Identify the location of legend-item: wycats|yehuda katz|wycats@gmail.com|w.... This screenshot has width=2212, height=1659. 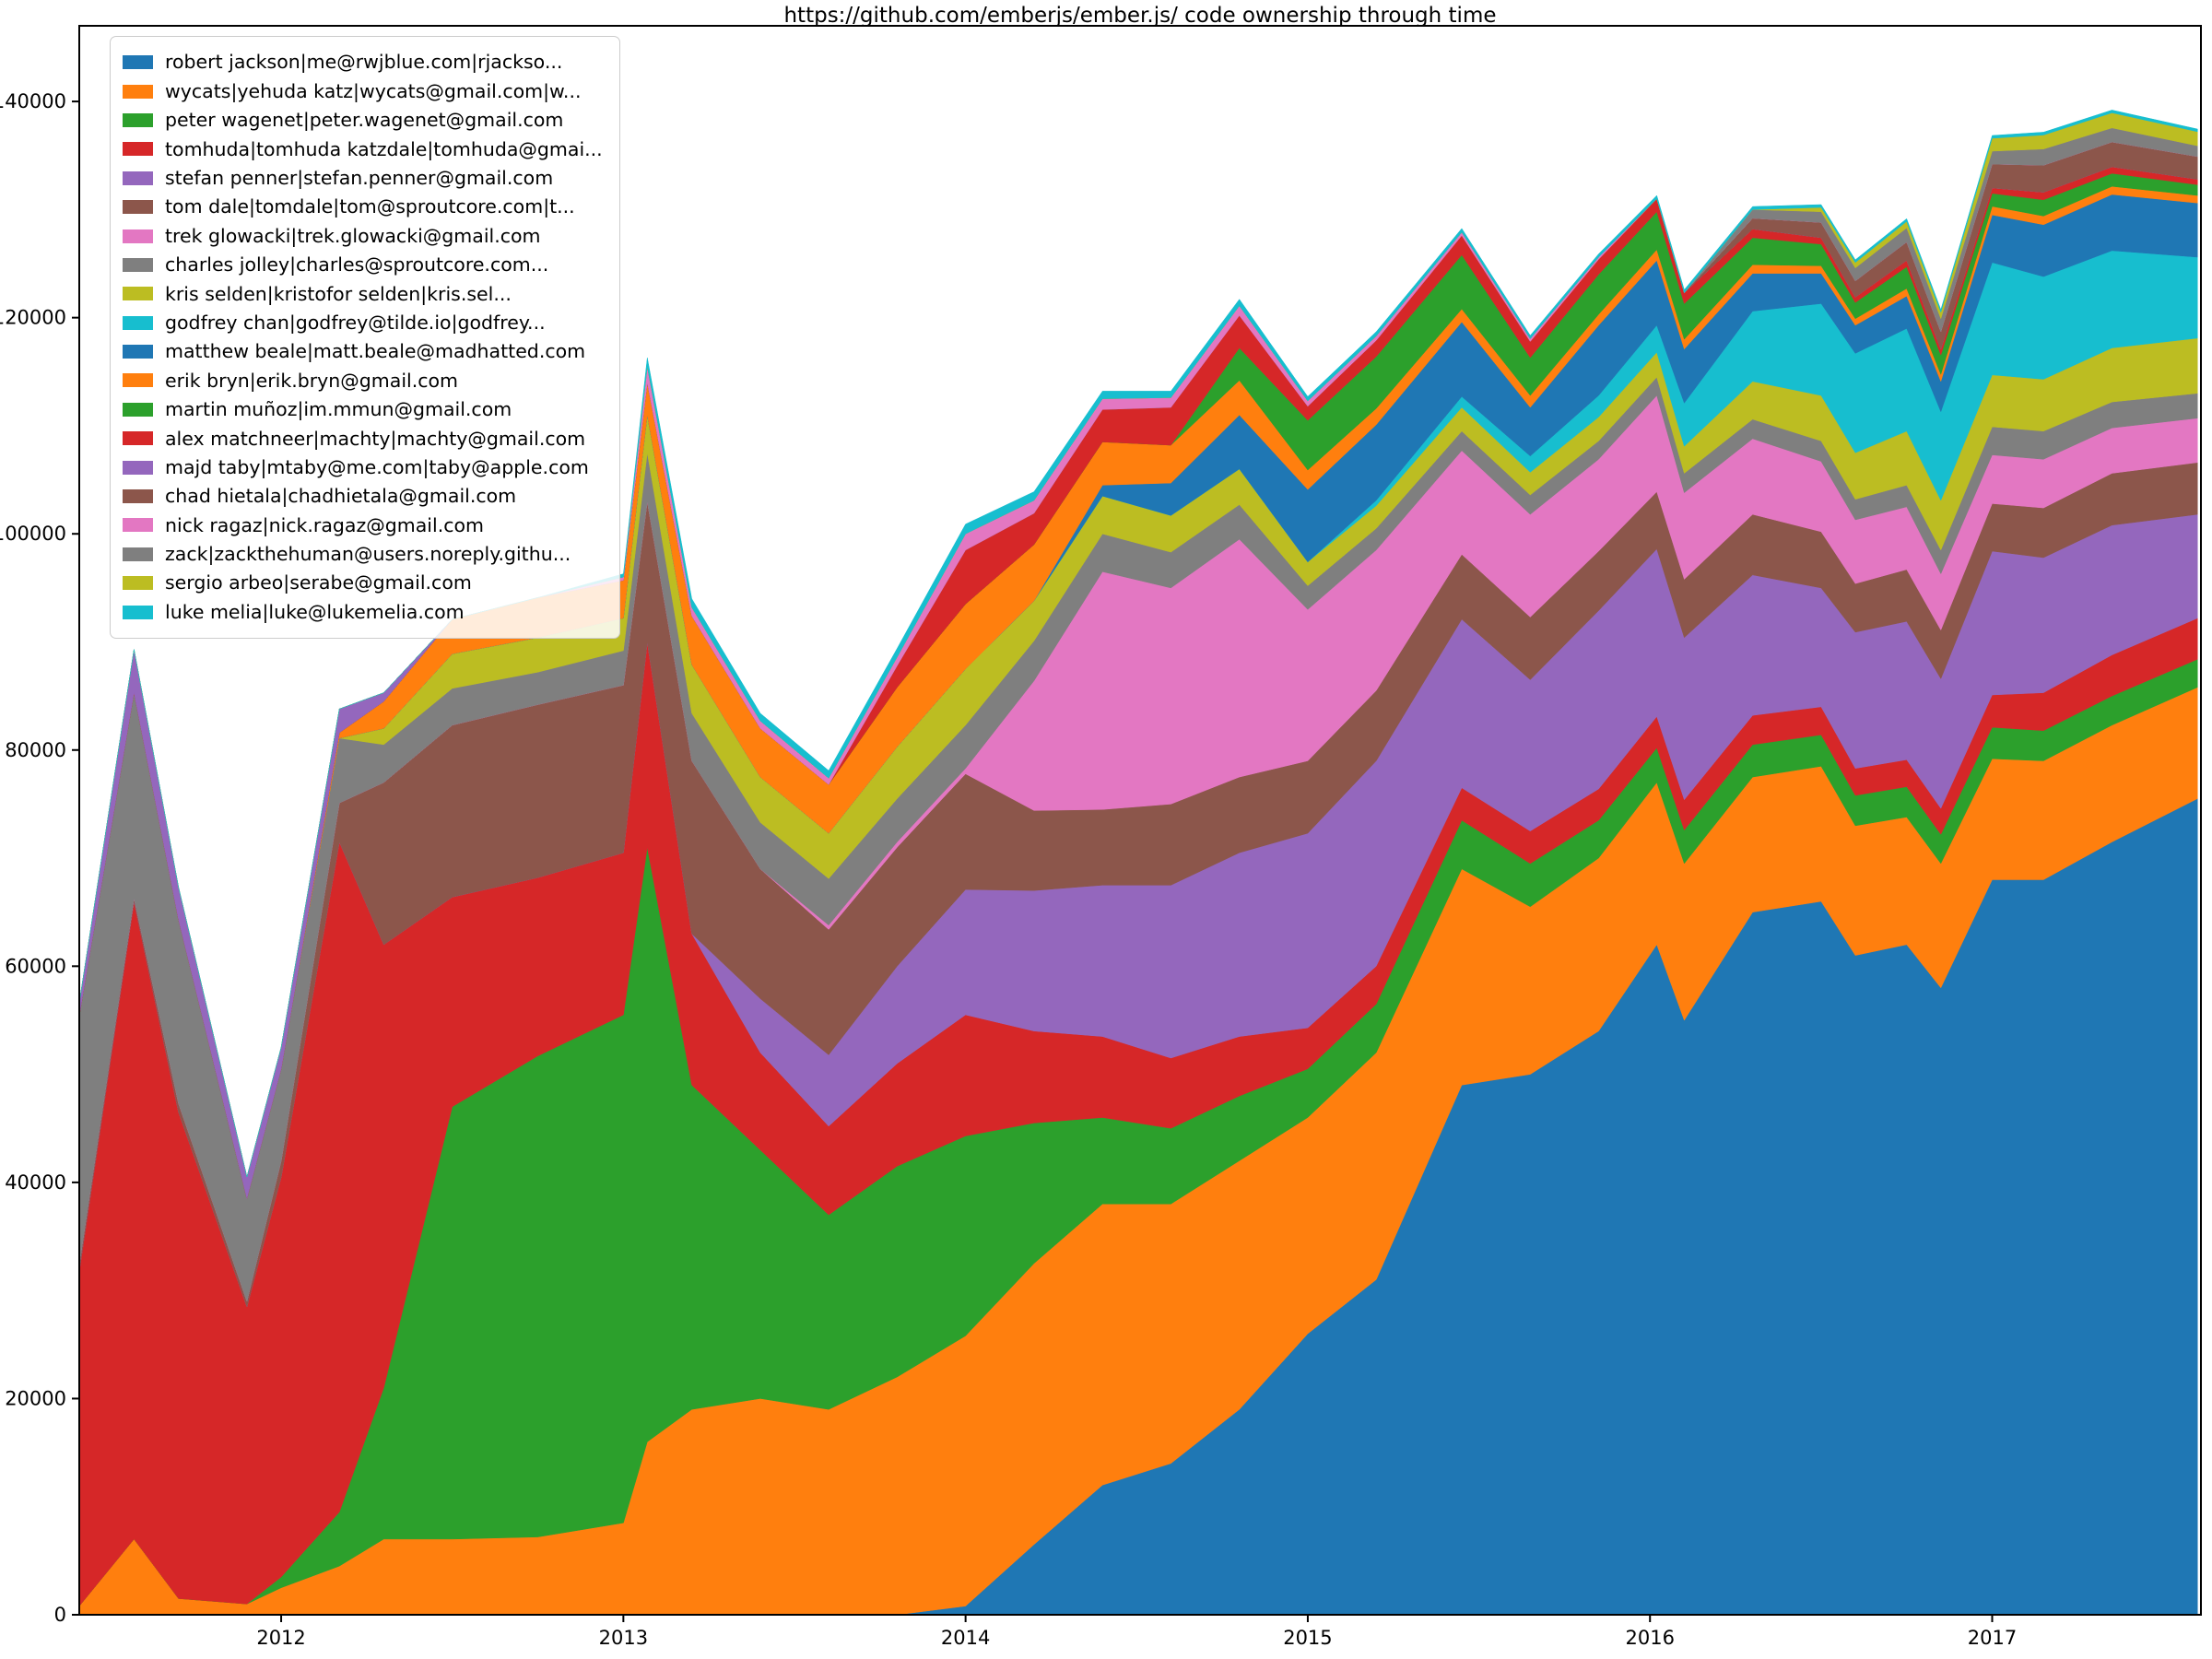
(363, 90).